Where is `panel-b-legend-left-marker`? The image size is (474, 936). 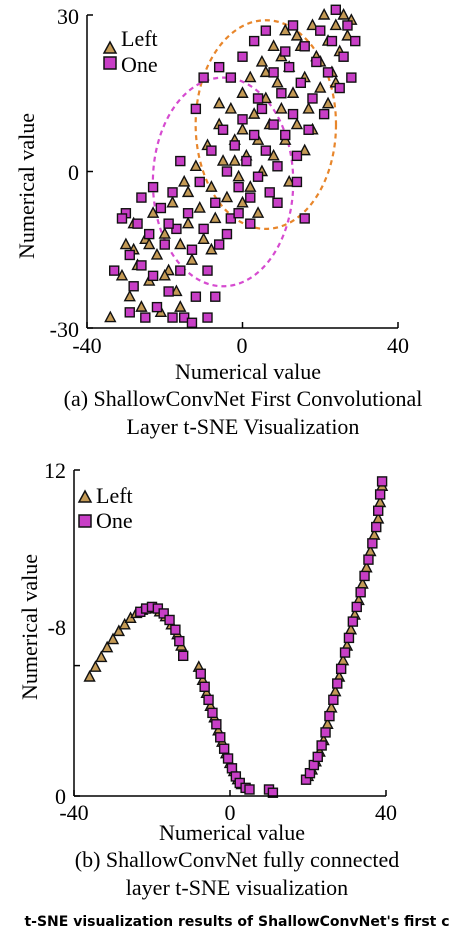
panel-b-legend-left-marker is located at coordinates (85, 496).